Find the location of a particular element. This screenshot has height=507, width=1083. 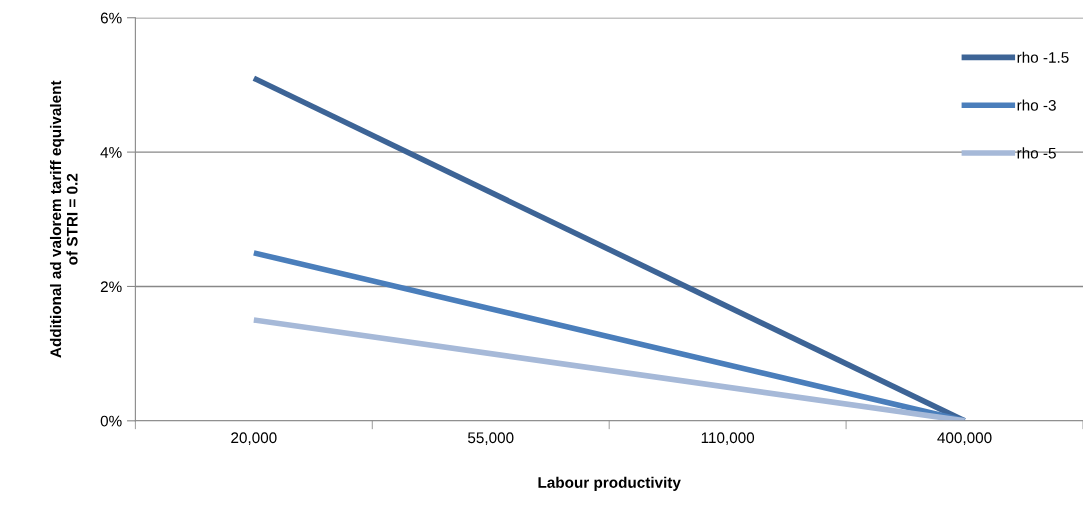

y-tick-label: 6% is located at coordinates (111, 18).